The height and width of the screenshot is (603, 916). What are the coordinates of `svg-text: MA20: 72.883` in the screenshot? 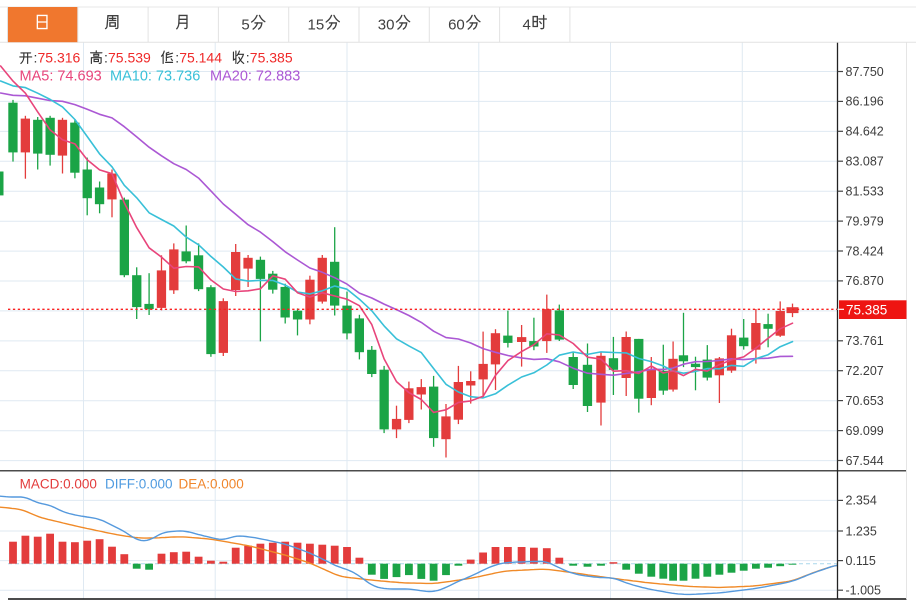 It's located at (255, 77).